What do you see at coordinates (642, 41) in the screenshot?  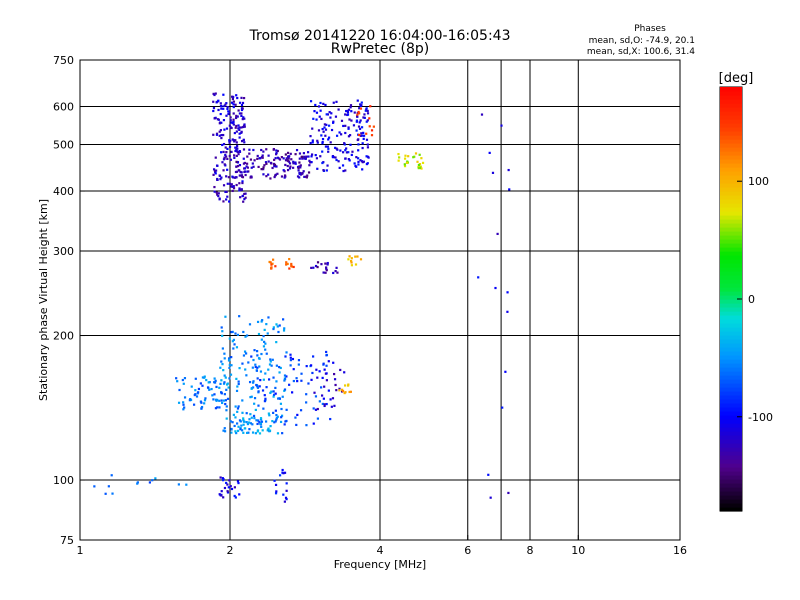 I see `phase-stats-o: mean, sd,O: -74.9, 20.1` at bounding box center [642, 41].